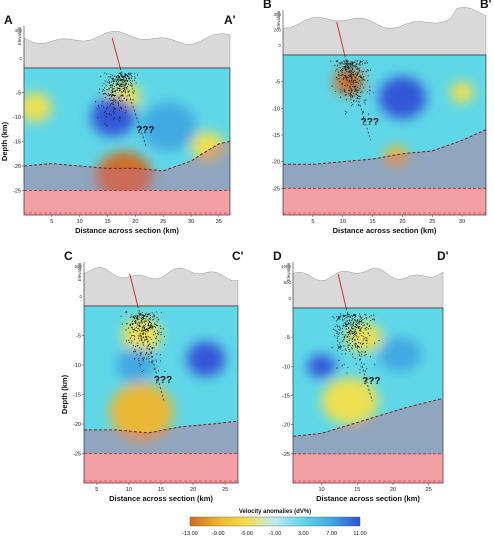 This screenshot has height=550, width=494. What do you see at coordinates (321, 366) in the screenshot?
I see `panel-d-anomaly` at bounding box center [321, 366].